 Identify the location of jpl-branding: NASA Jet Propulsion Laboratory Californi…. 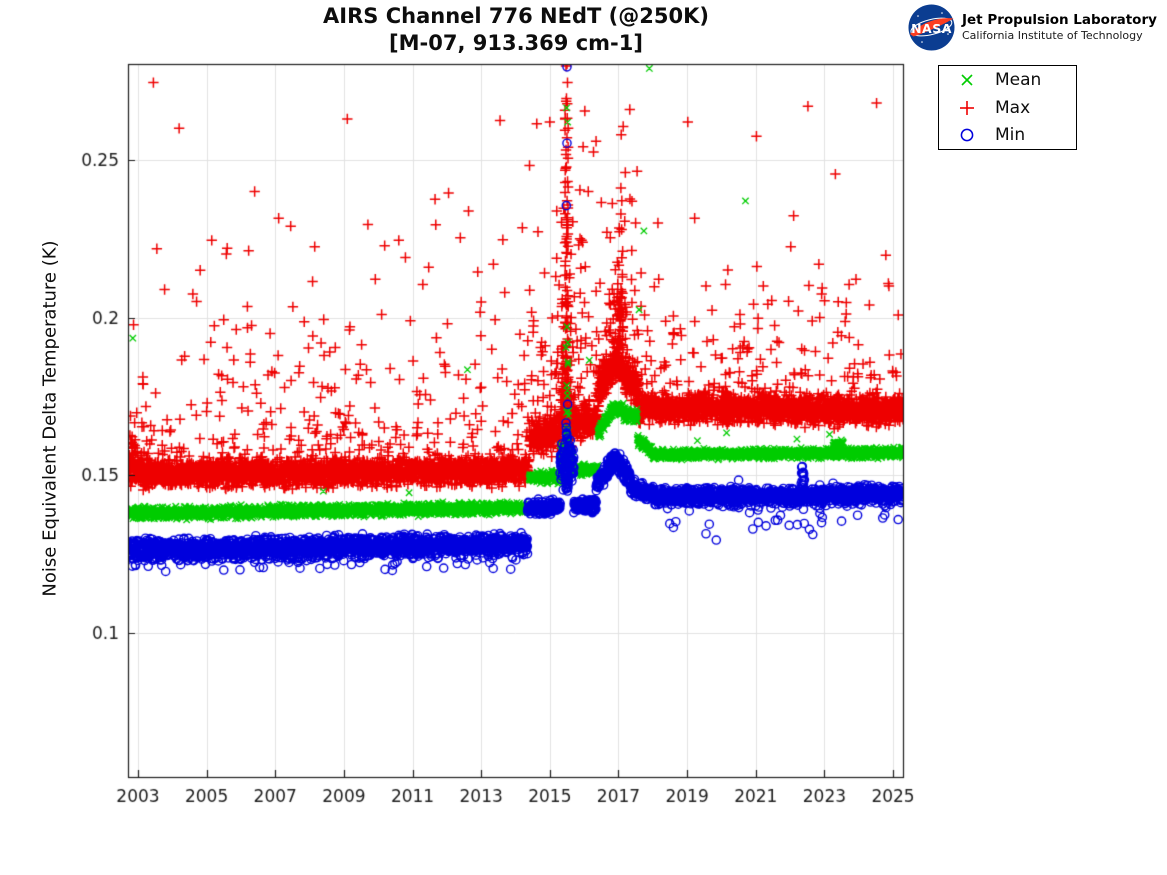
(1032, 27).